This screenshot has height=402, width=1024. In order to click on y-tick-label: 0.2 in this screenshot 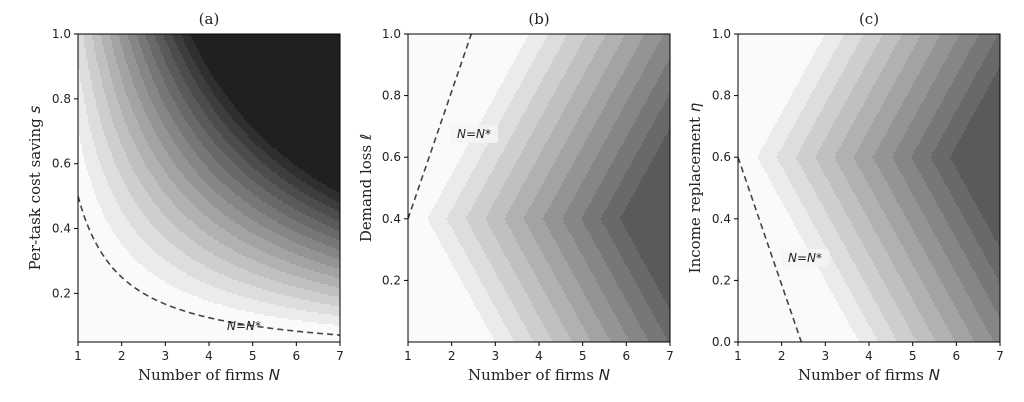, I will do `click(391, 280)`.